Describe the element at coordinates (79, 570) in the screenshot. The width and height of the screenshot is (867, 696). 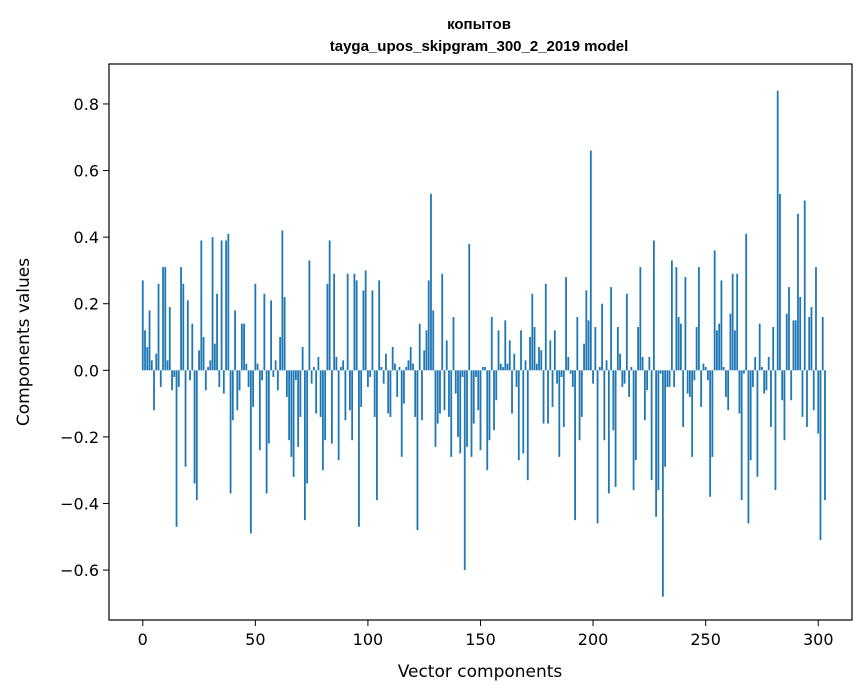
I see `y-tick-label: −0.6` at that location.